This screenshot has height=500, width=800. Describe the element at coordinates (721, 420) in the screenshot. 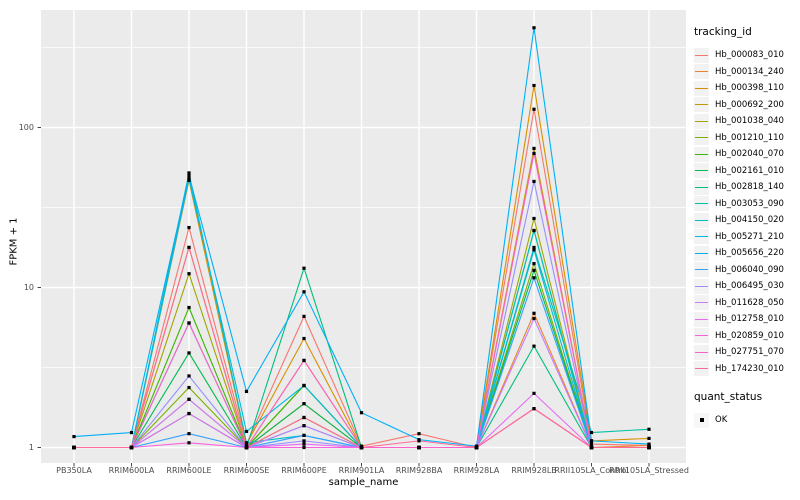

I see `quant-status-label: OK` at that location.